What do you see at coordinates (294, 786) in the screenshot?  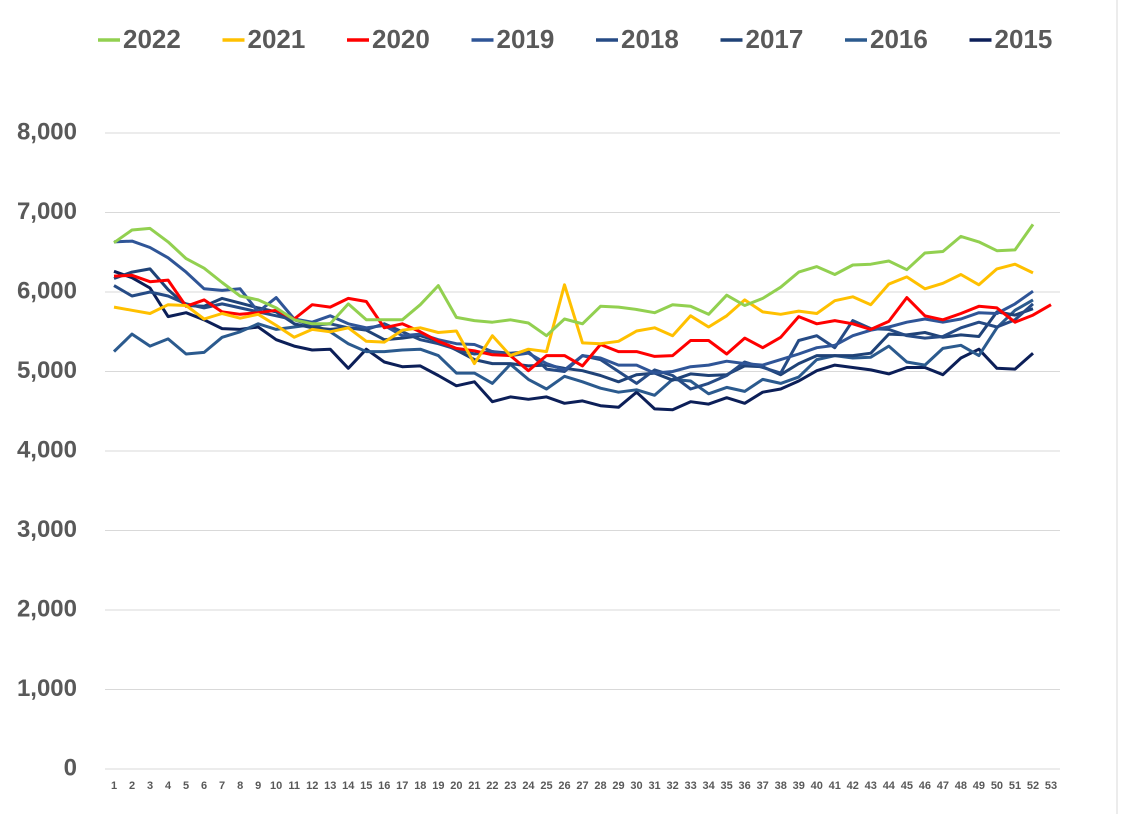 I see `x-tick-label: 11` at bounding box center [294, 786].